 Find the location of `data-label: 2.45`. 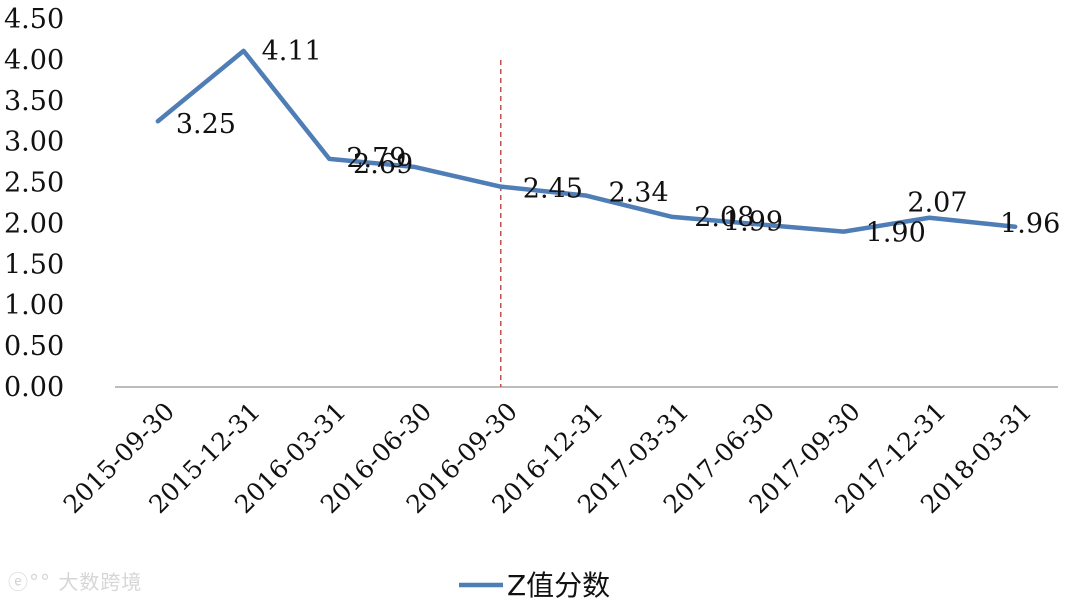

data-label: 2.45 is located at coordinates (553, 189).